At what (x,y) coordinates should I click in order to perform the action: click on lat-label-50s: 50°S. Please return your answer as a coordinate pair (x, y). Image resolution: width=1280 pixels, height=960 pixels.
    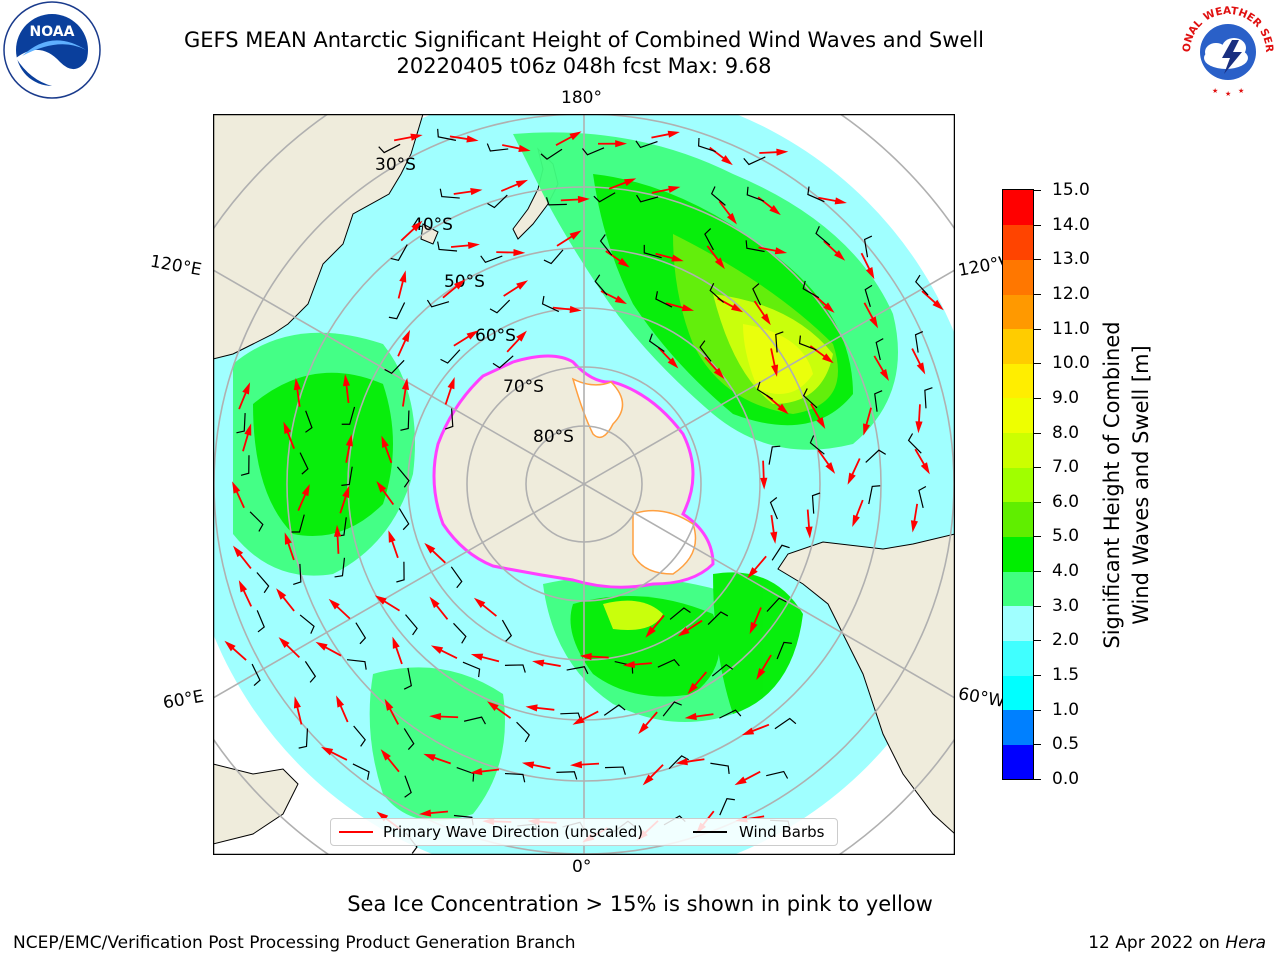
    Looking at the image, I should click on (464, 282).